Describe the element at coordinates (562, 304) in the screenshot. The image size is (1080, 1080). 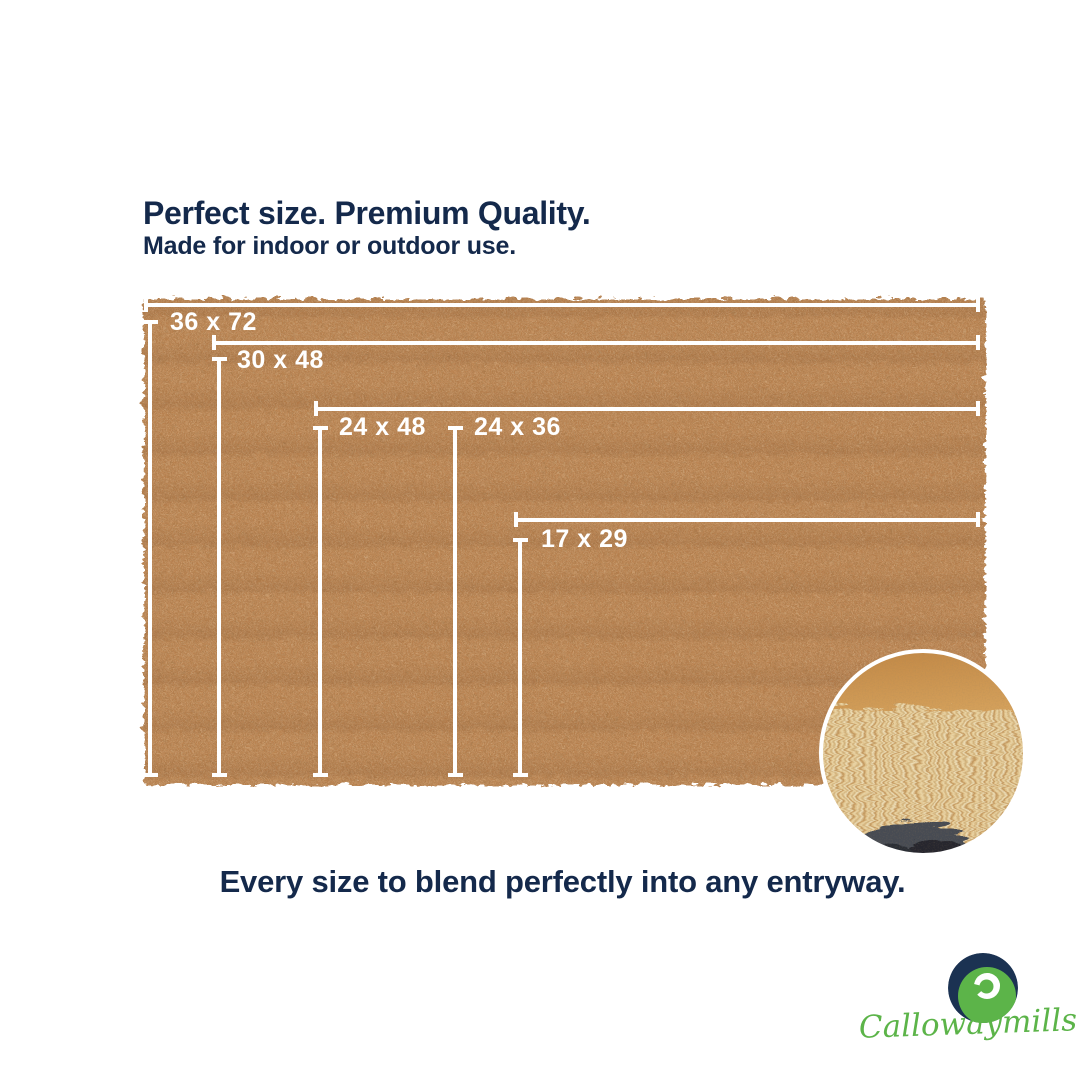
I see `dimension-line-36x72-width` at that location.